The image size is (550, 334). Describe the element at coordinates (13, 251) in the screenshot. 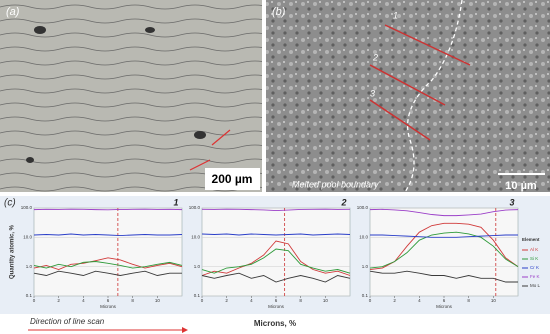

I see `y-axis-label: Quantity atomic, %` at that location.